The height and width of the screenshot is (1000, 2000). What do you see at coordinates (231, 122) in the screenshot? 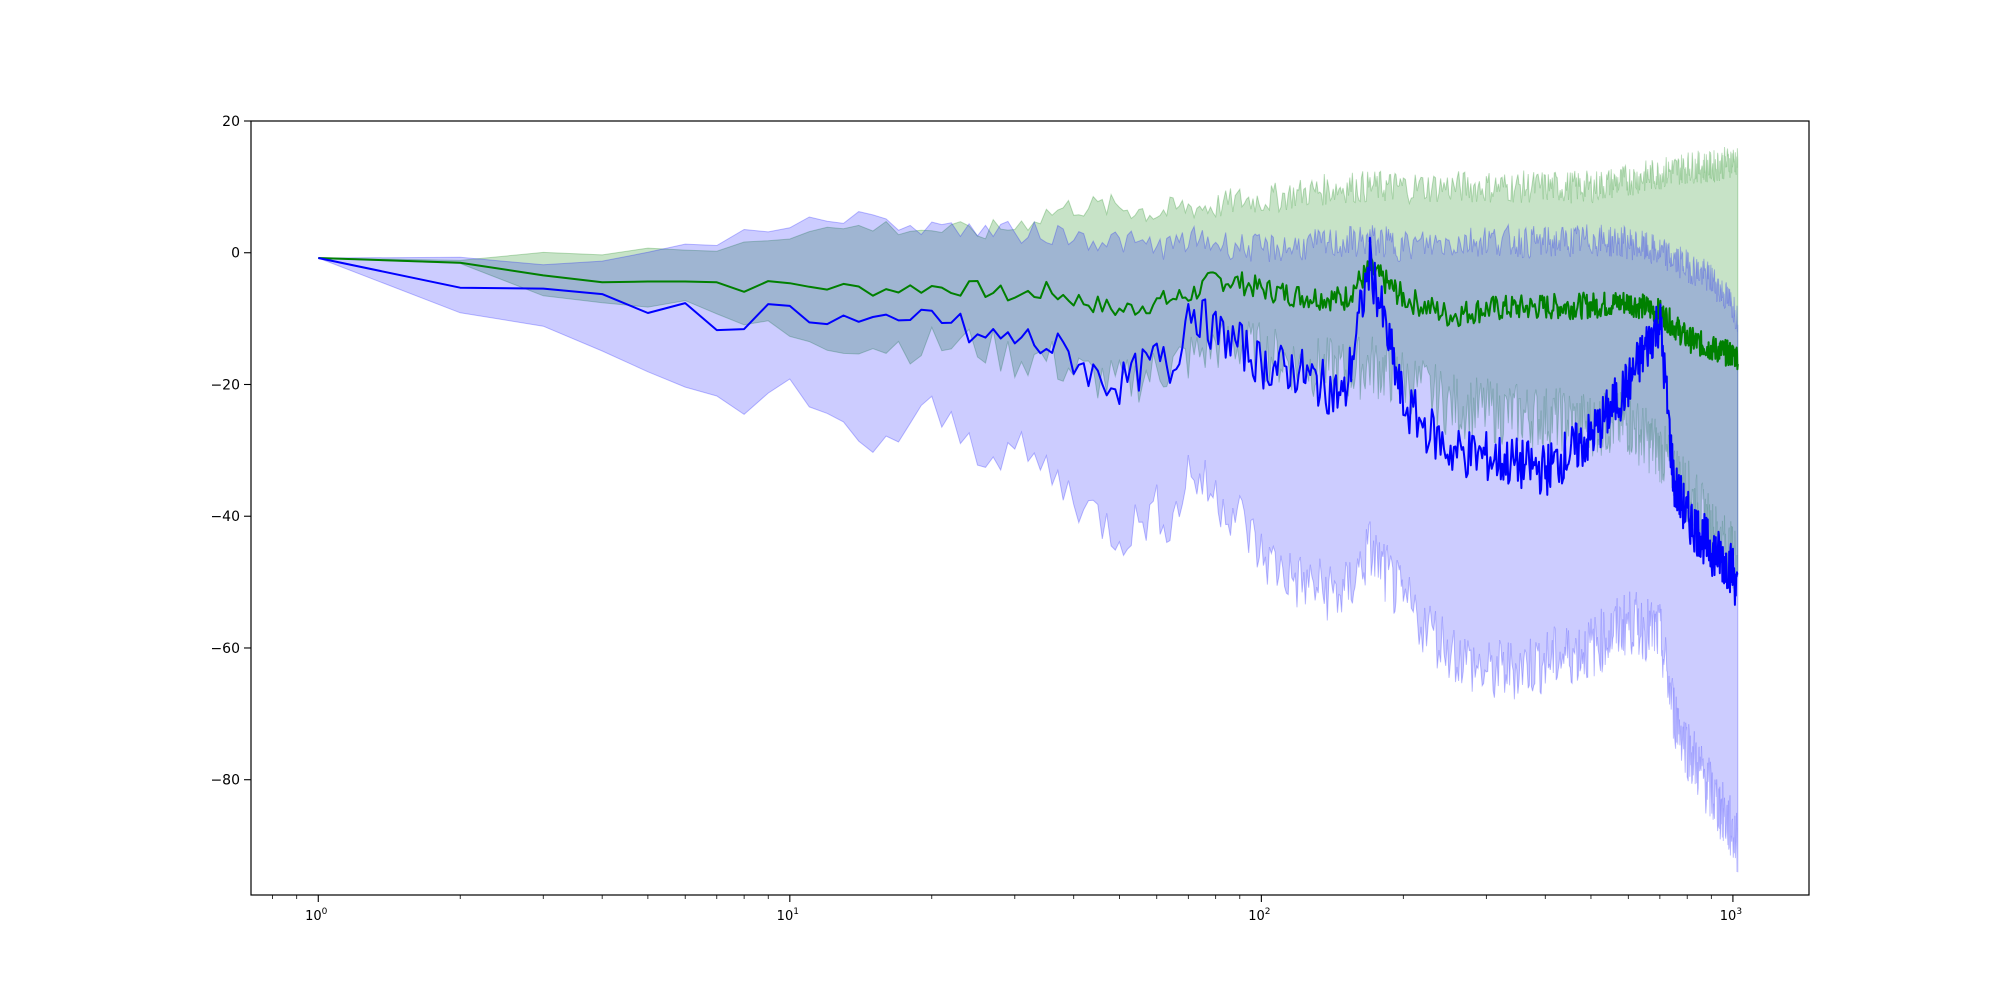
I see `y-tick-label: 20` at bounding box center [231, 122].